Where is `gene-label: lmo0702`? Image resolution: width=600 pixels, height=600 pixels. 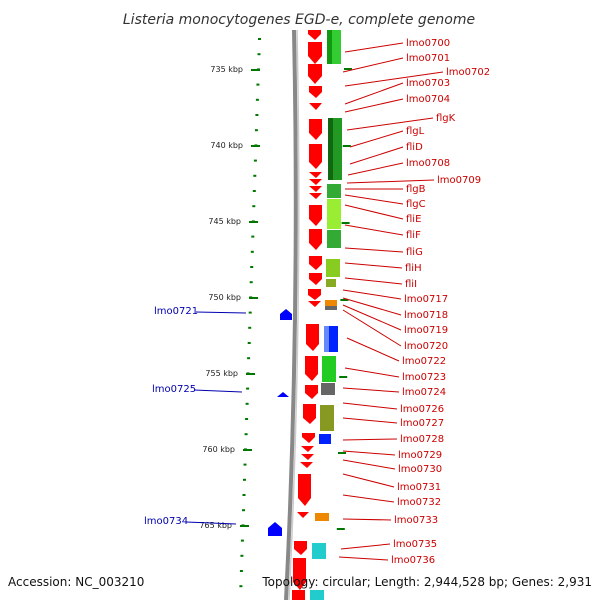 gene-label: lmo0702 is located at coordinates (468, 72).